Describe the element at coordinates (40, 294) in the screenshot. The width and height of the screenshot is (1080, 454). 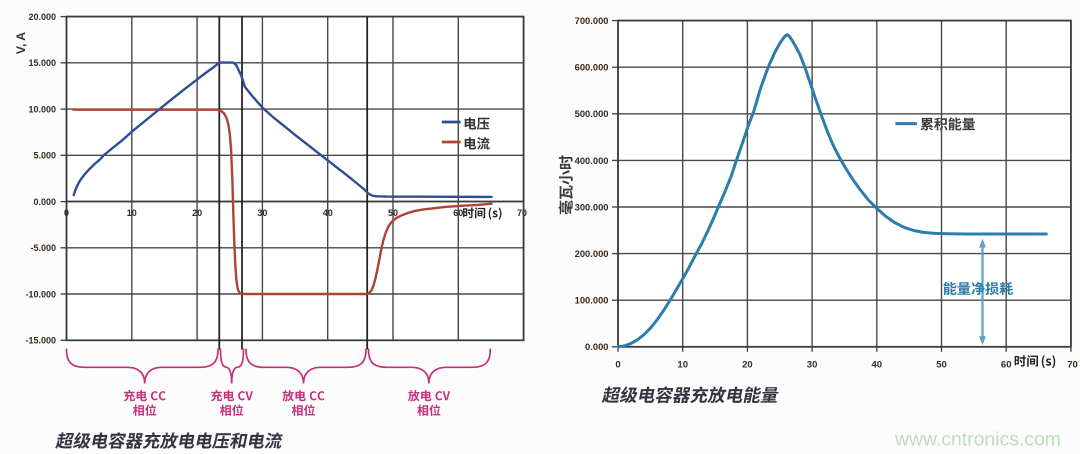
I see `svg-text: -10.000` at that location.